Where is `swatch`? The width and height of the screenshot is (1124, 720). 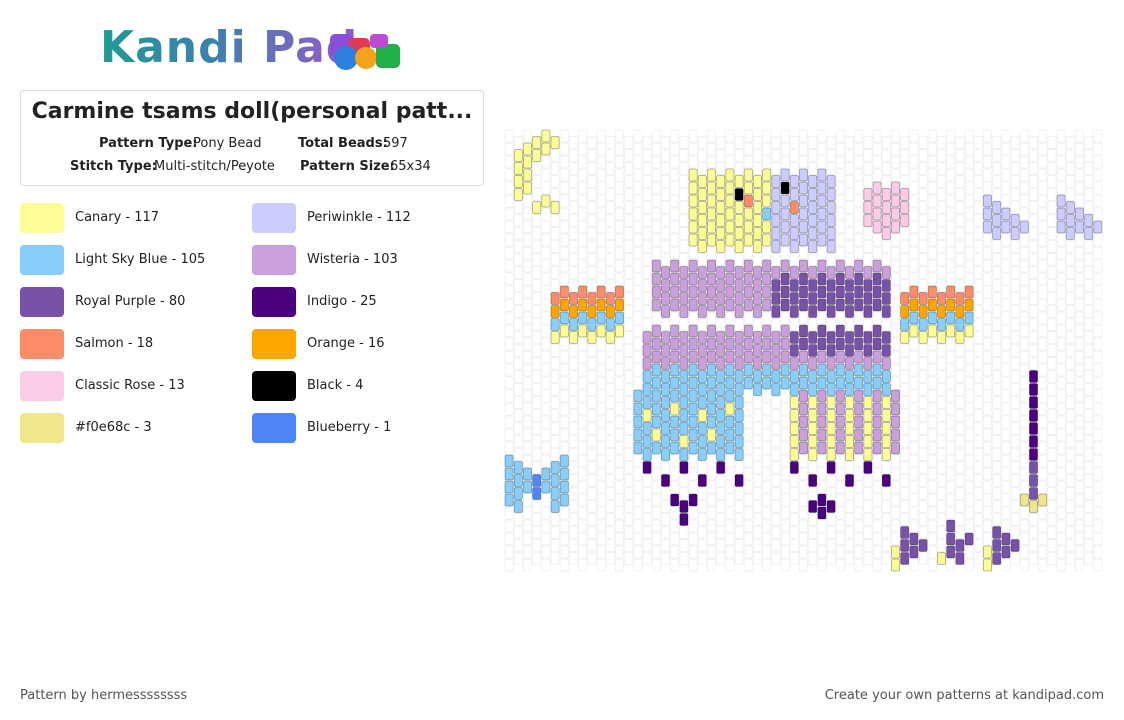 swatch is located at coordinates (274, 260).